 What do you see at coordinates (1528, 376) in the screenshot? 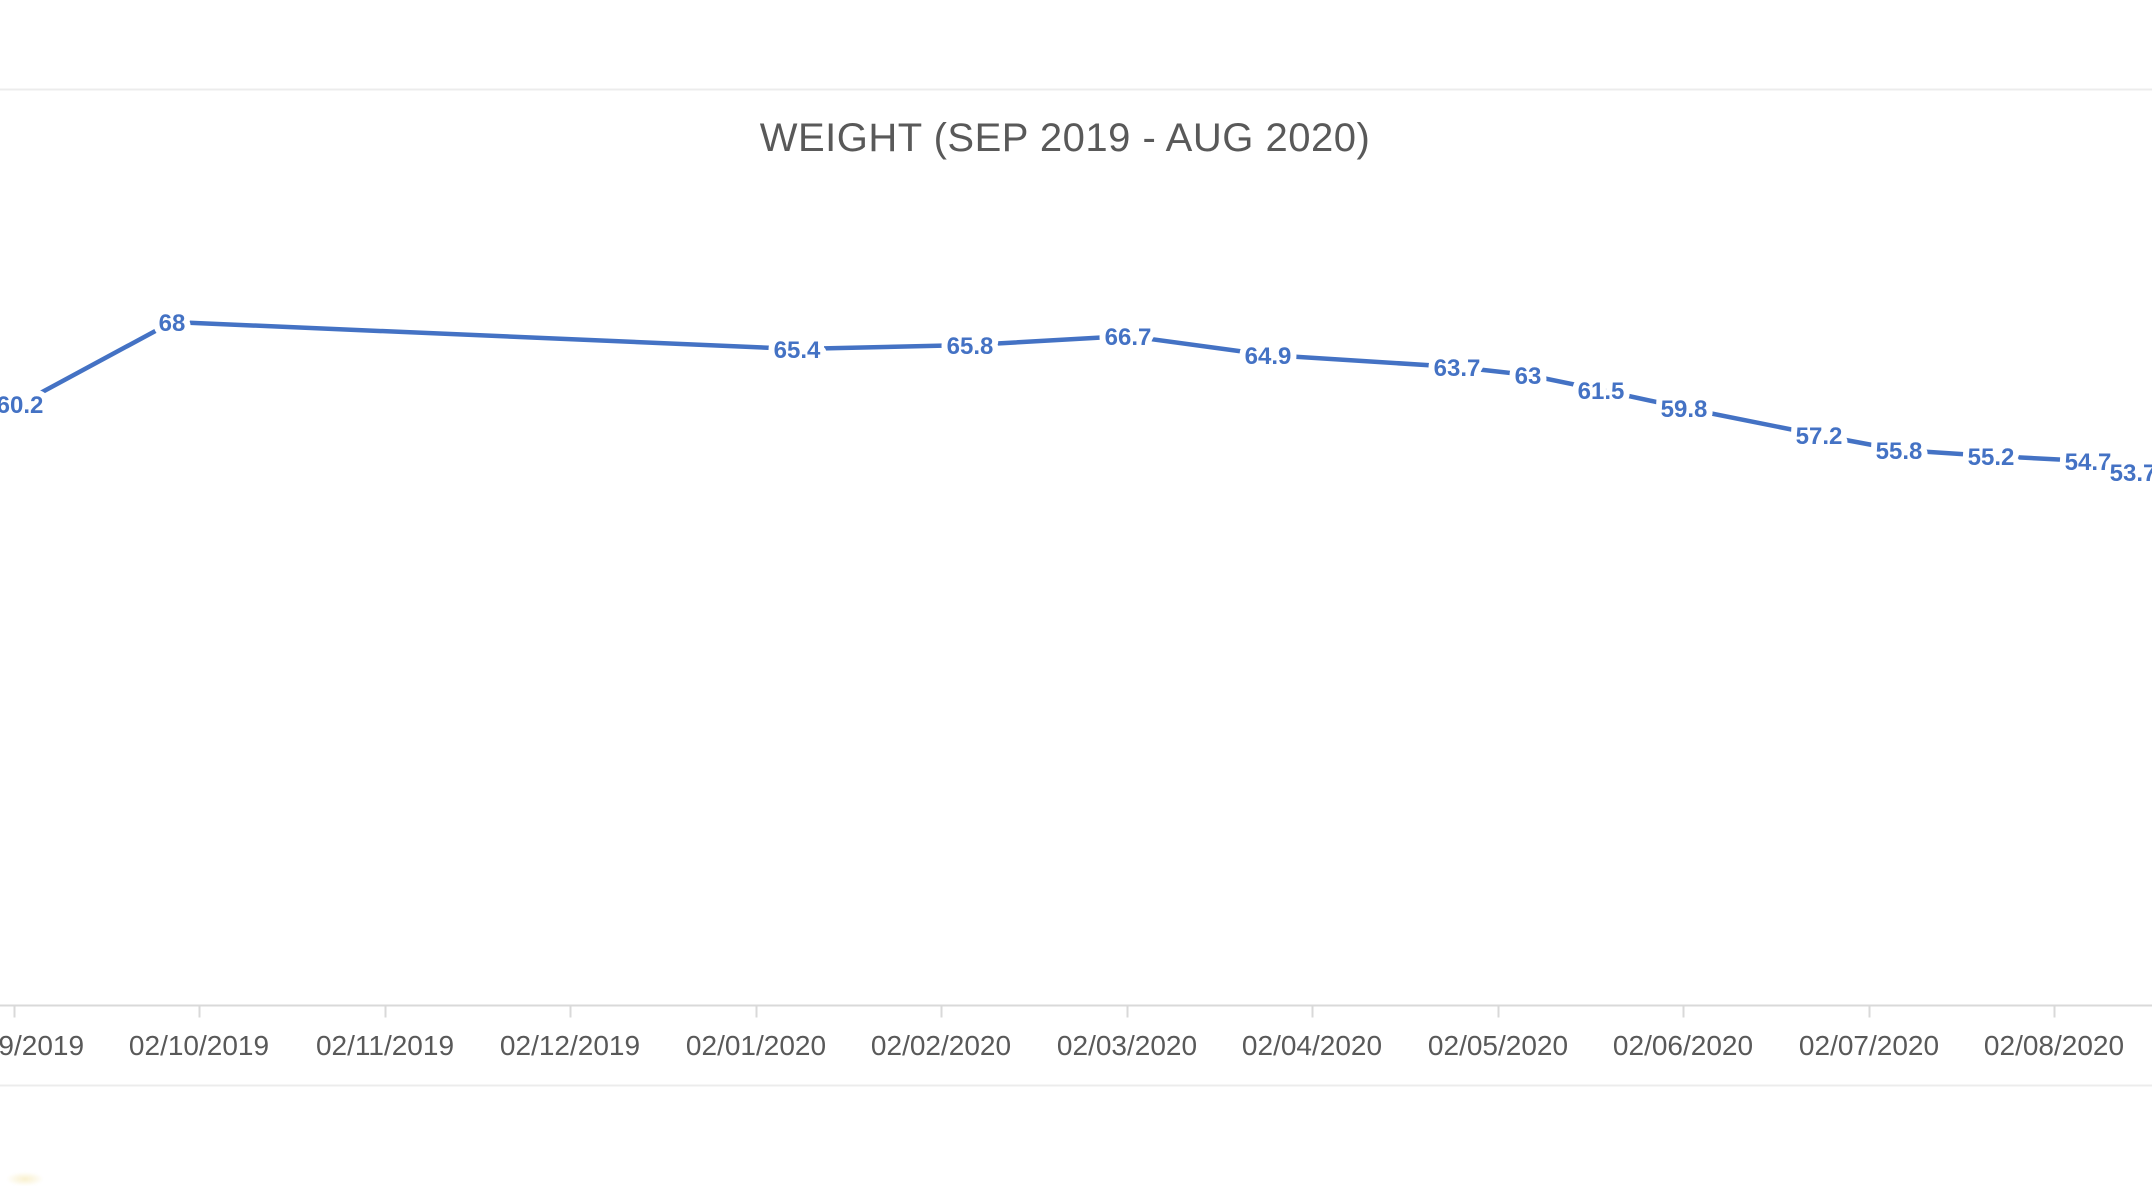
I see `data-point-label: 63` at bounding box center [1528, 376].